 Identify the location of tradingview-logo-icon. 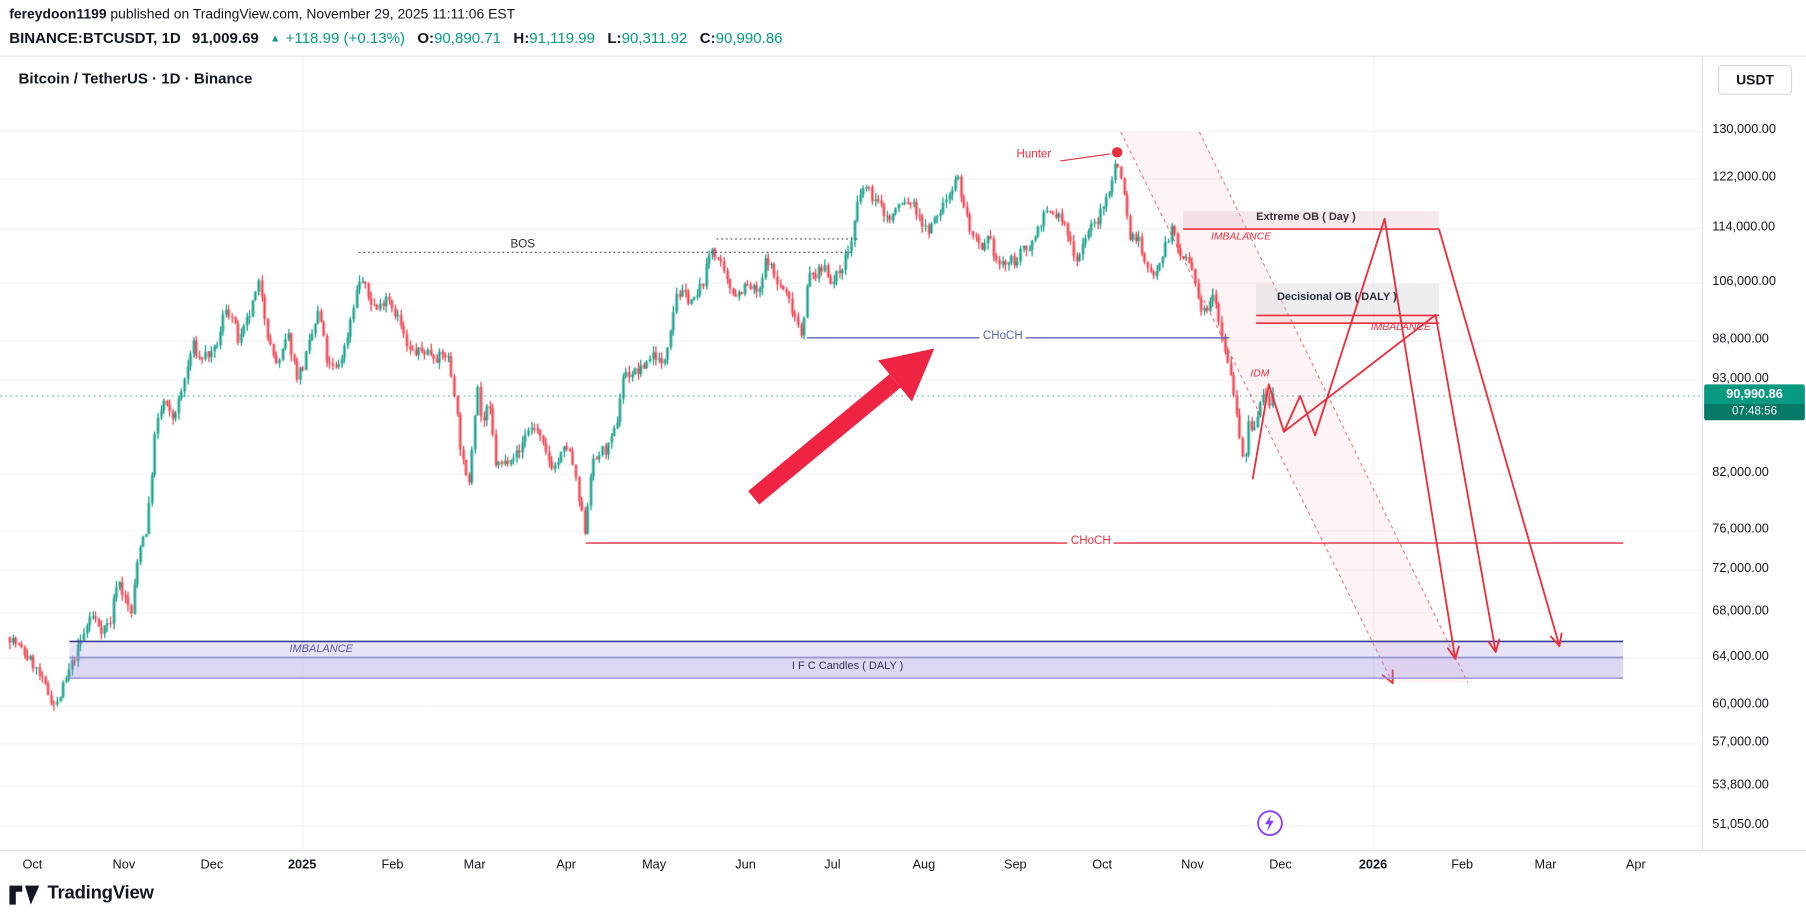
(24, 895).